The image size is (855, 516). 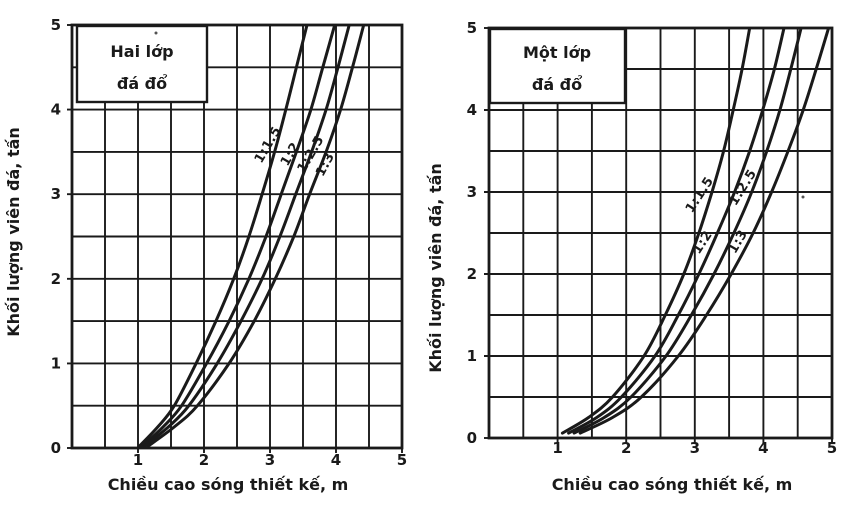 I want to click on curve-label-1-2-5: 1:2.5, so click(x=743, y=188).